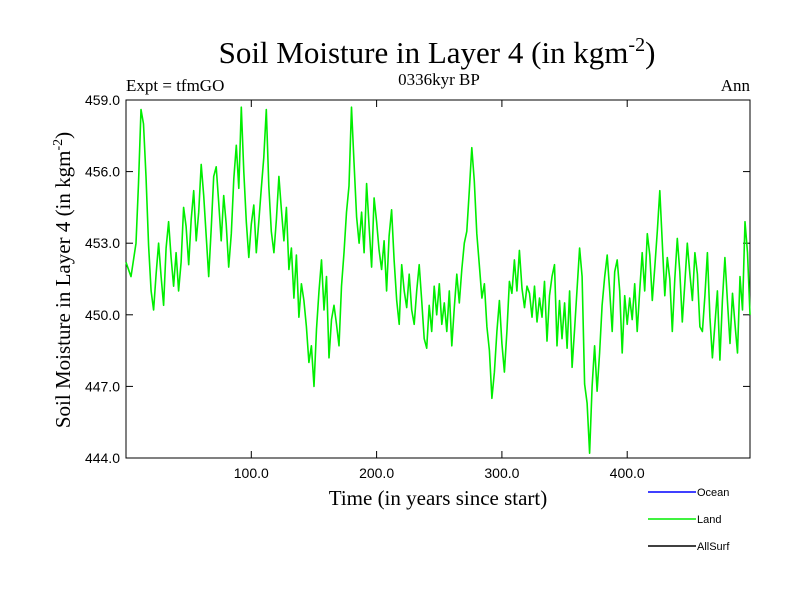 This screenshot has width=800, height=600. Describe the element at coordinates (684, 520) in the screenshot. I see `legend-item-land: Land` at that location.